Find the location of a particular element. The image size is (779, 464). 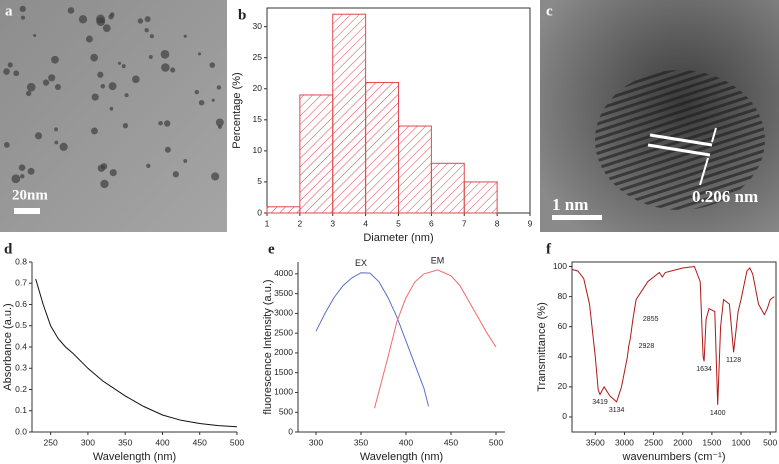

peak-label: 3134 is located at coordinates (617, 410).